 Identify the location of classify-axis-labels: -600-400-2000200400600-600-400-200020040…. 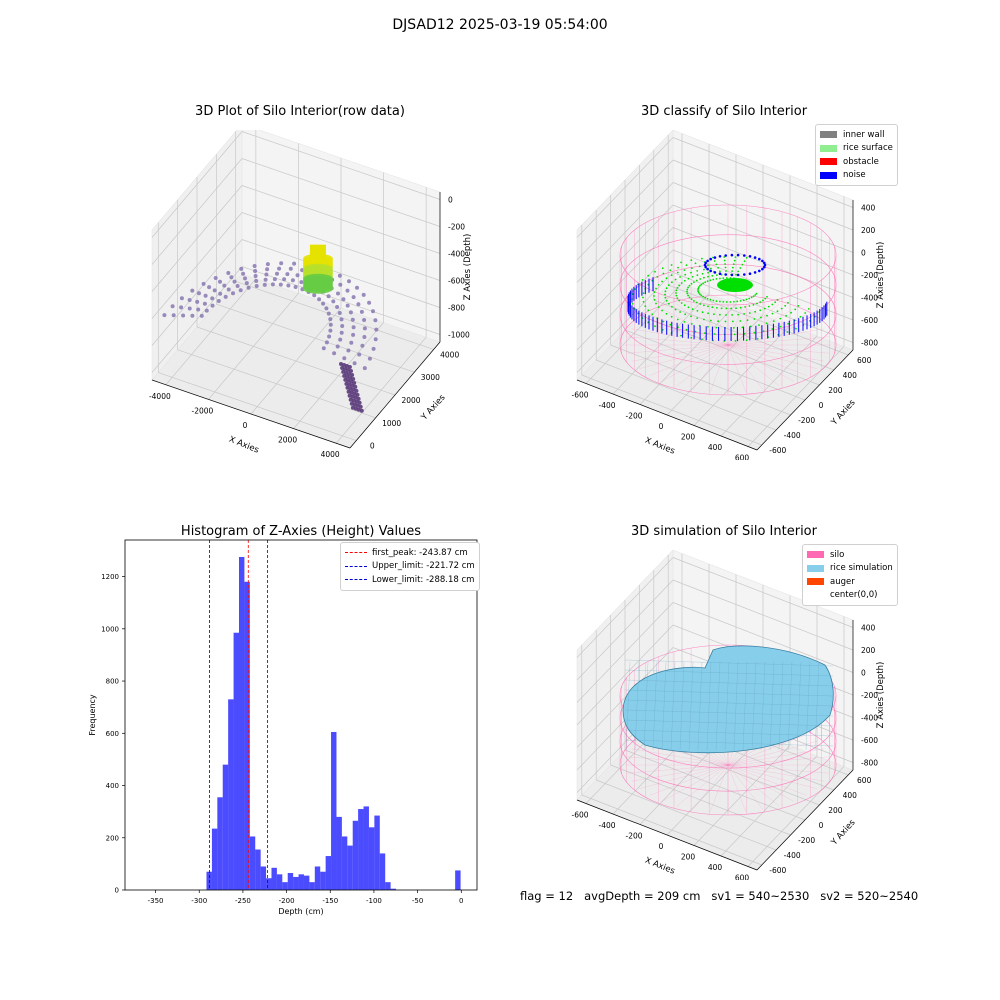
(728, 332).